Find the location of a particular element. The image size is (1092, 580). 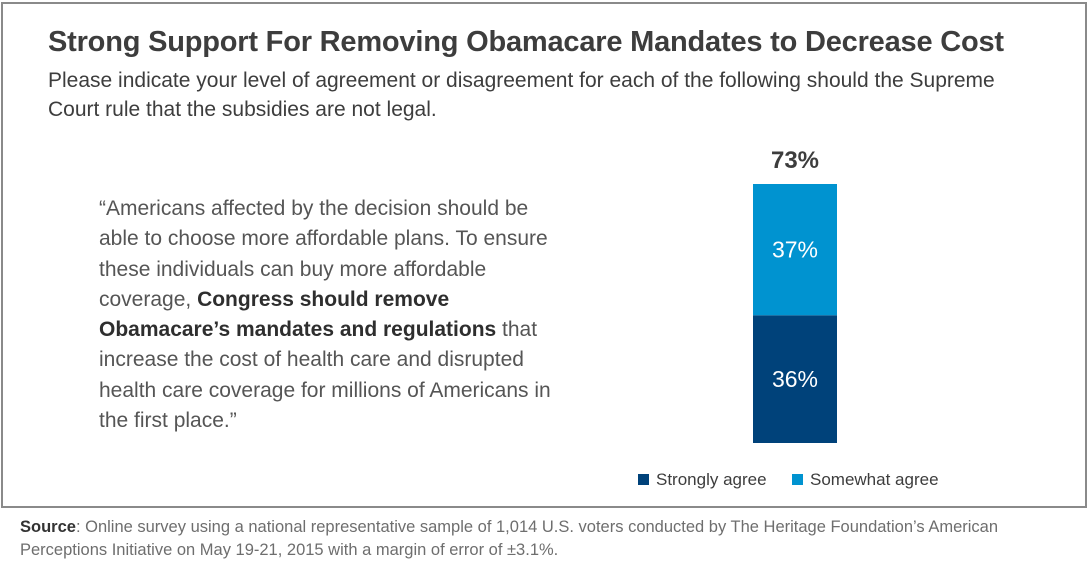

bar-segments: 36% 37% is located at coordinates (795, 313).